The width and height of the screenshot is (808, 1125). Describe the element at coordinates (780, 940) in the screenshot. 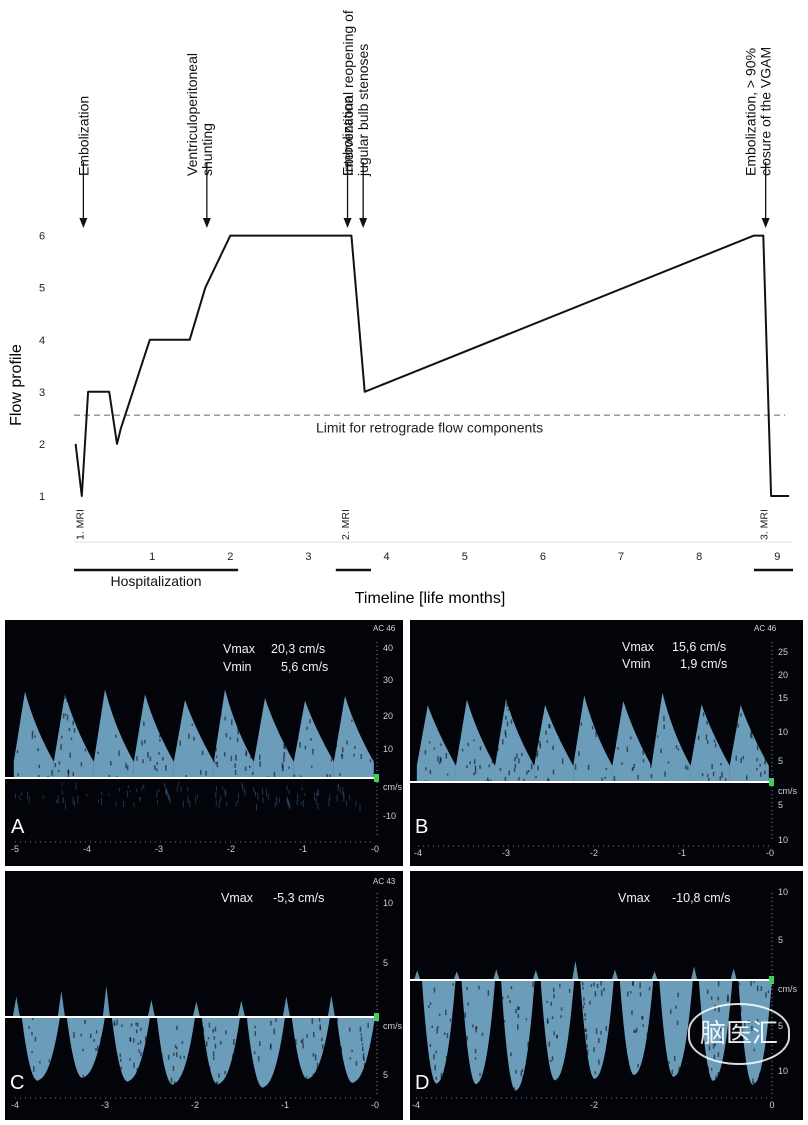

I see `velocity-tick-label: 5` at that location.